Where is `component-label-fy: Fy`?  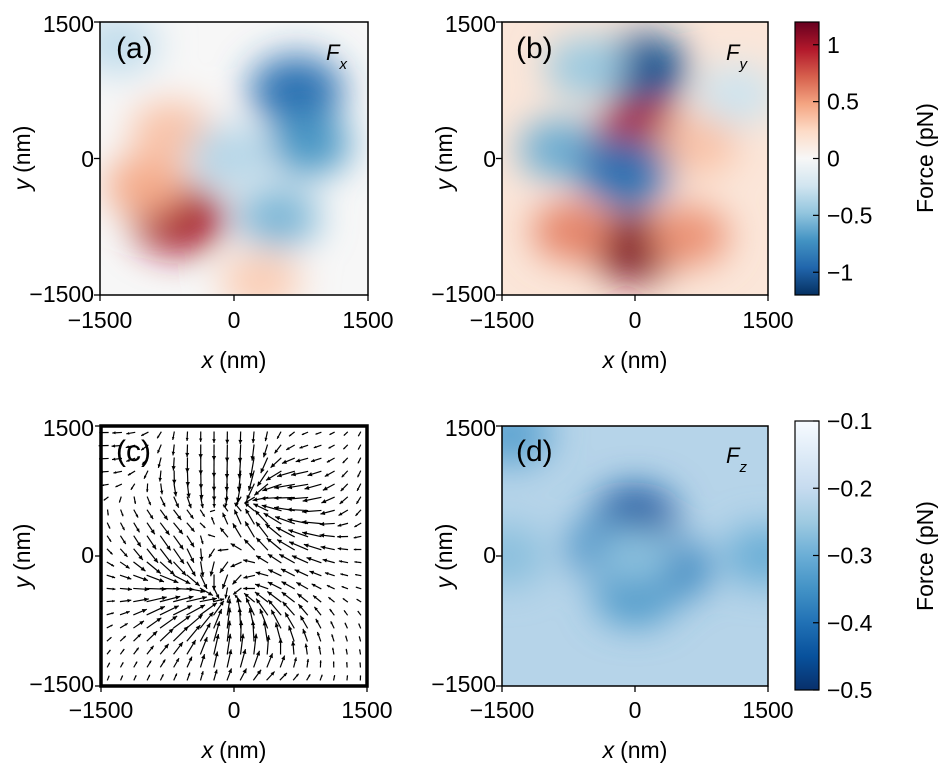
component-label-fy: Fy is located at coordinates (737, 56).